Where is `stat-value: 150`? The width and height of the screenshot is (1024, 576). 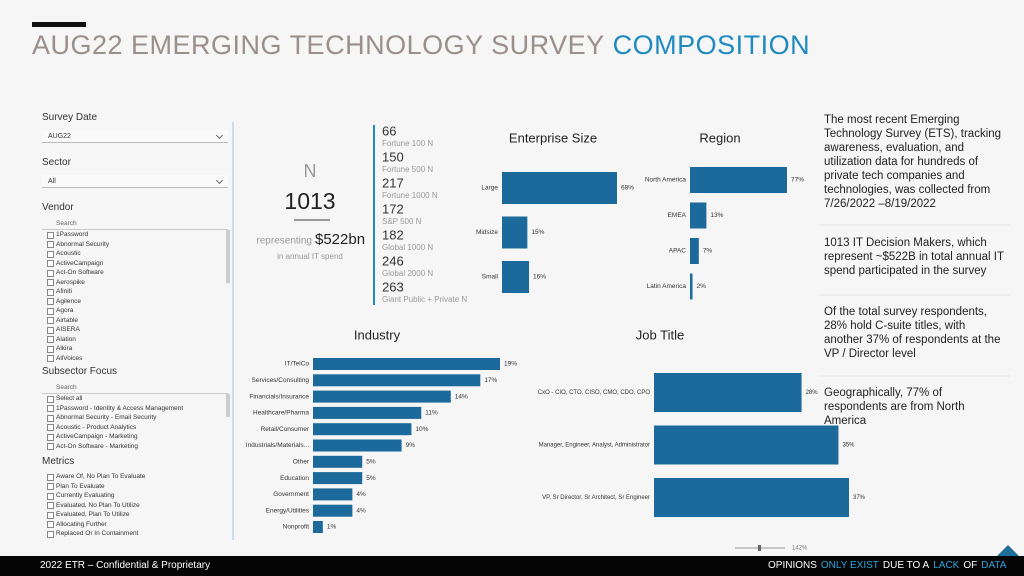 stat-value: 150 is located at coordinates (393, 156).